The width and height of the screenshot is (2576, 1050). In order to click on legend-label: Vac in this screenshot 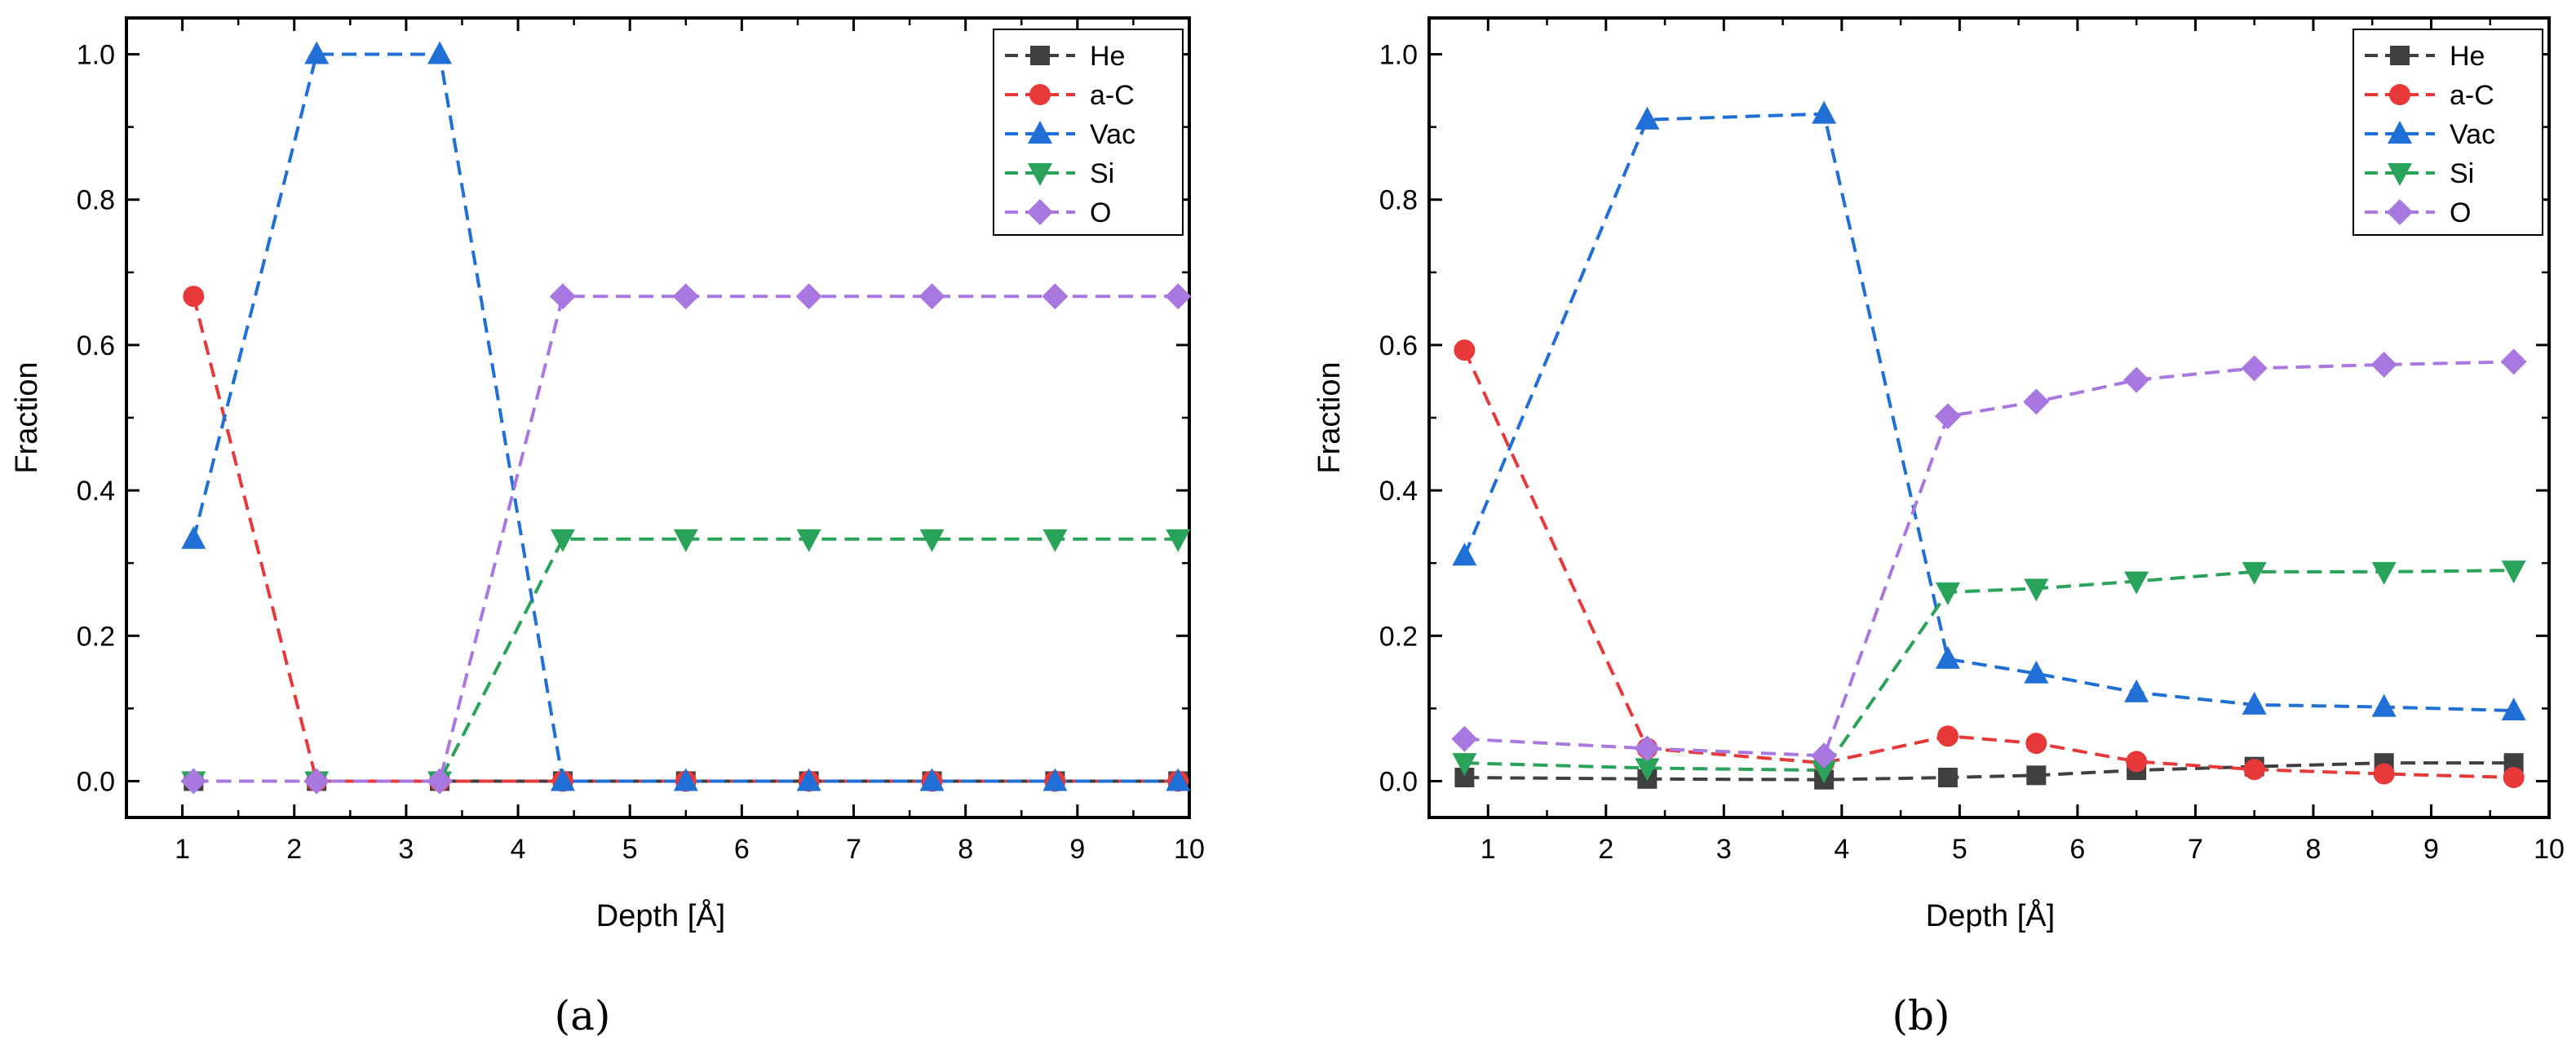, I will do `click(2472, 134)`.